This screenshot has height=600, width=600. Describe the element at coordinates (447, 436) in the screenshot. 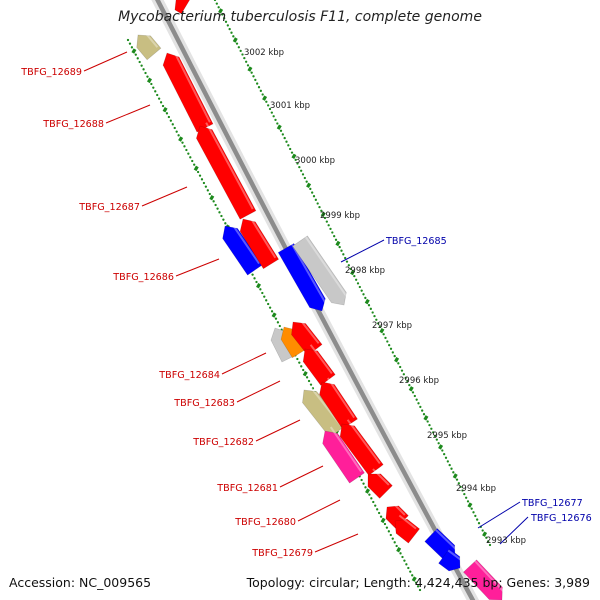

I see `position-label-2995-kbp: 2995 kbp` at that location.